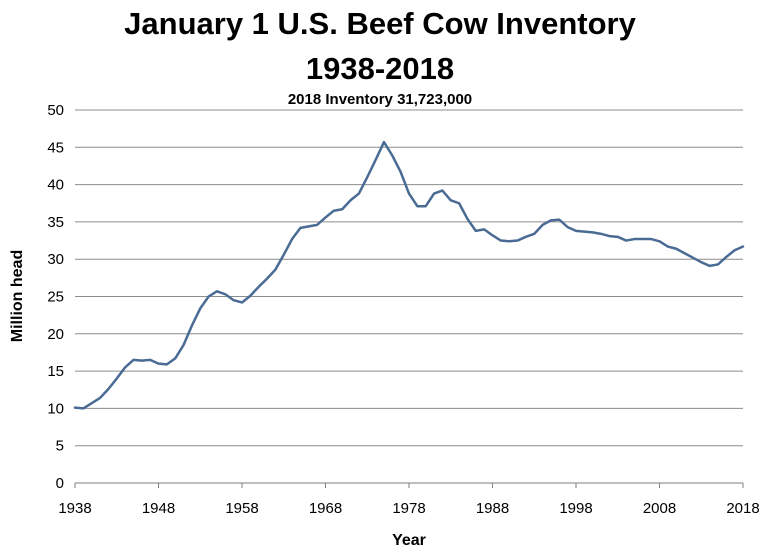  Describe the element at coordinates (492, 508) in the screenshot. I see `x-tick-label: 1988` at that location.